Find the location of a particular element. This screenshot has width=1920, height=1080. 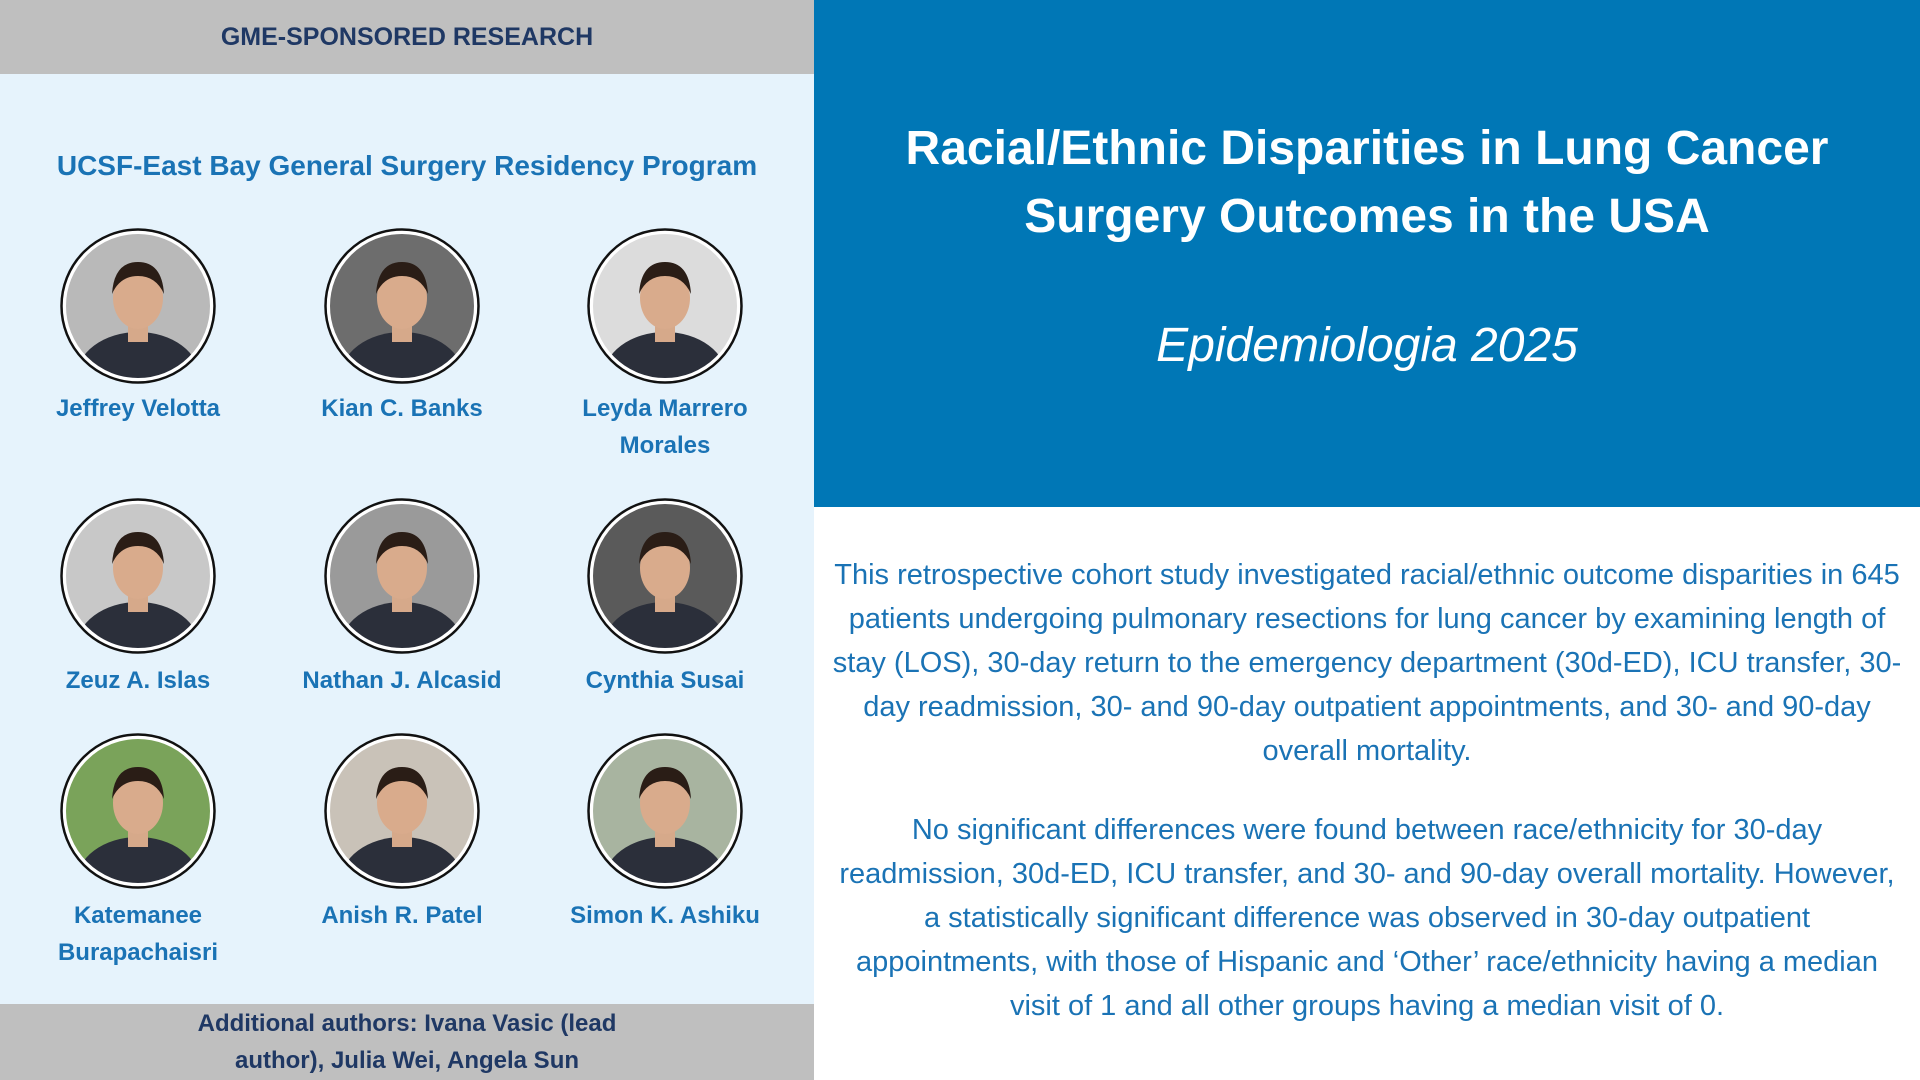

person-name: Simon K. Ashiku is located at coordinates (665, 915).